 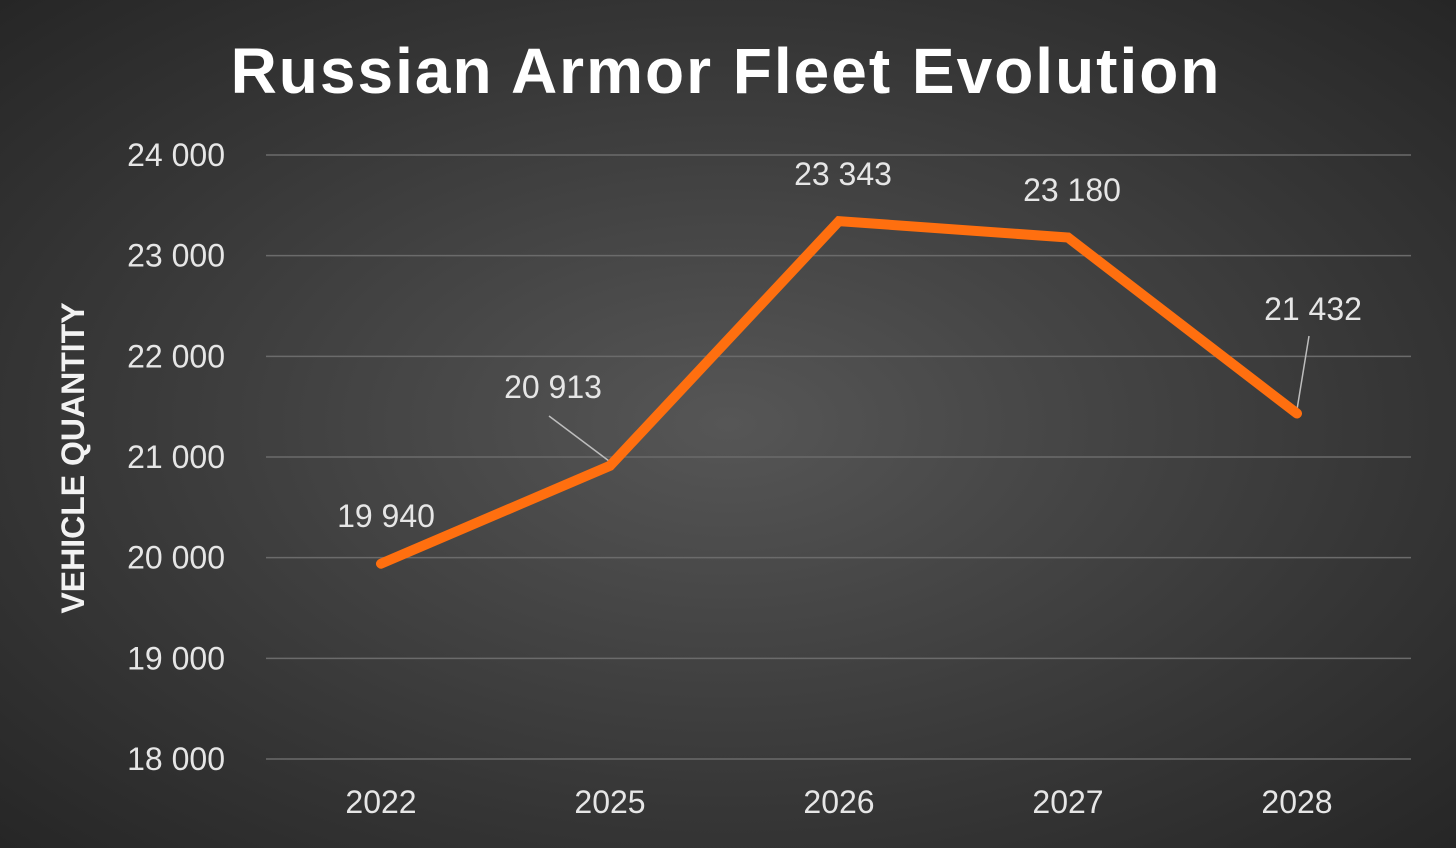 What do you see at coordinates (609, 802) in the screenshot?
I see `x-tick-label: 2025` at bounding box center [609, 802].